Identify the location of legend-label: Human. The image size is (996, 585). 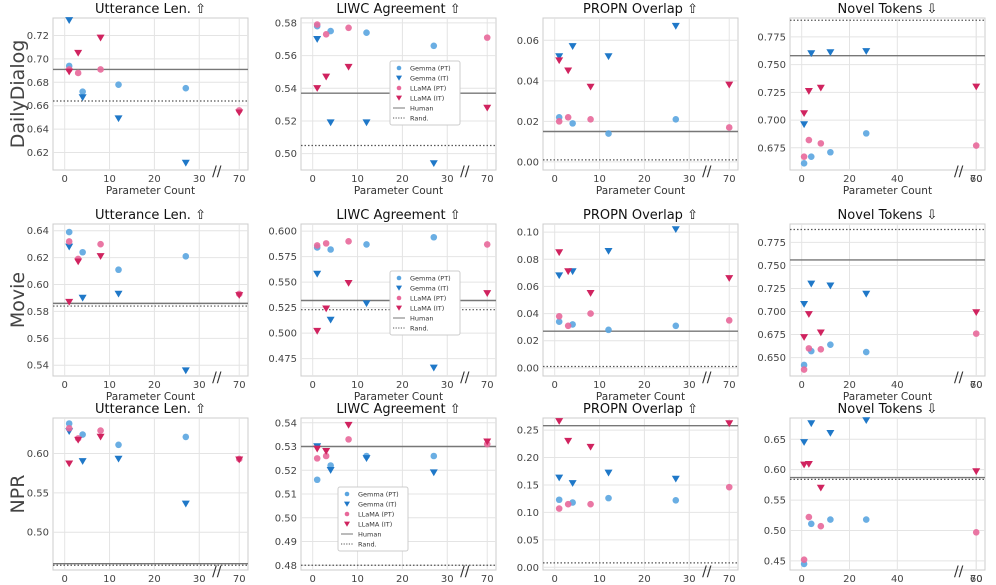
(369, 535).